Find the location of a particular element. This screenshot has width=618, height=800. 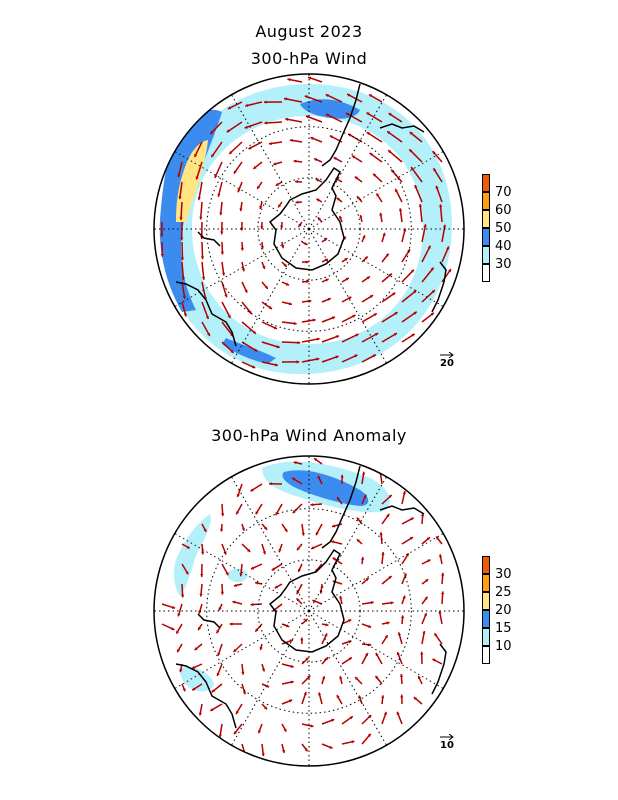

colorbar-swatch-yellow is located at coordinates (486, 219).